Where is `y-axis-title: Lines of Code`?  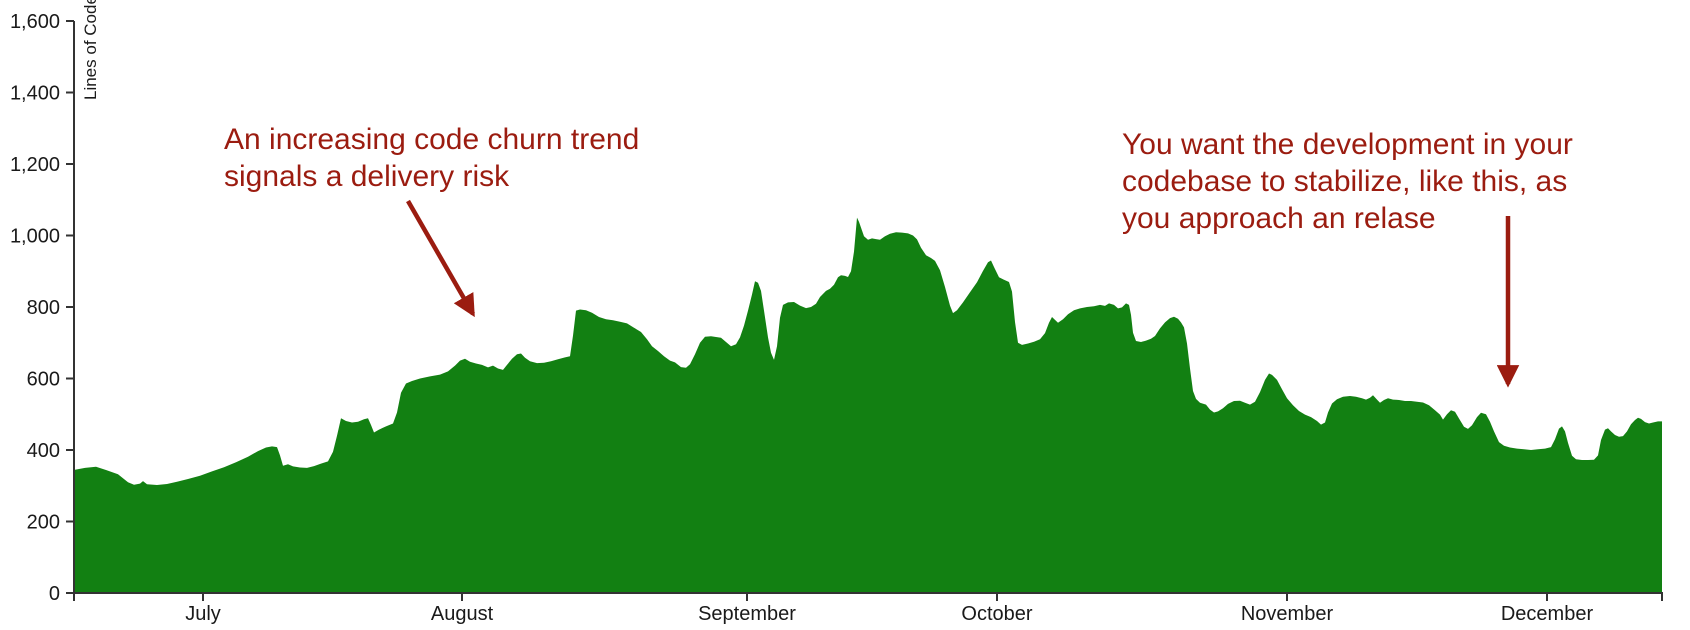 y-axis-title: Lines of Code is located at coordinates (90, 50).